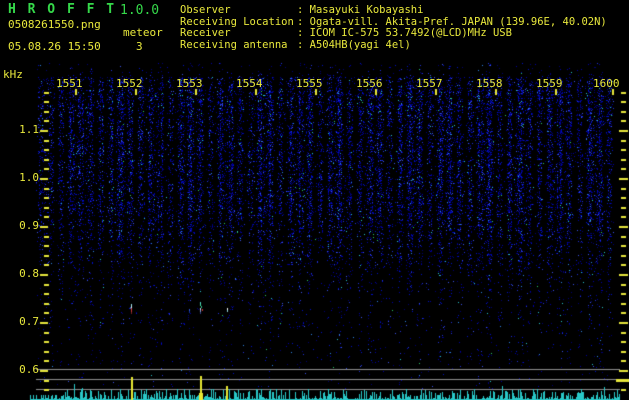  What do you see at coordinates (129, 83) in the screenshot?
I see `time-label-1552: 1552` at bounding box center [129, 83].